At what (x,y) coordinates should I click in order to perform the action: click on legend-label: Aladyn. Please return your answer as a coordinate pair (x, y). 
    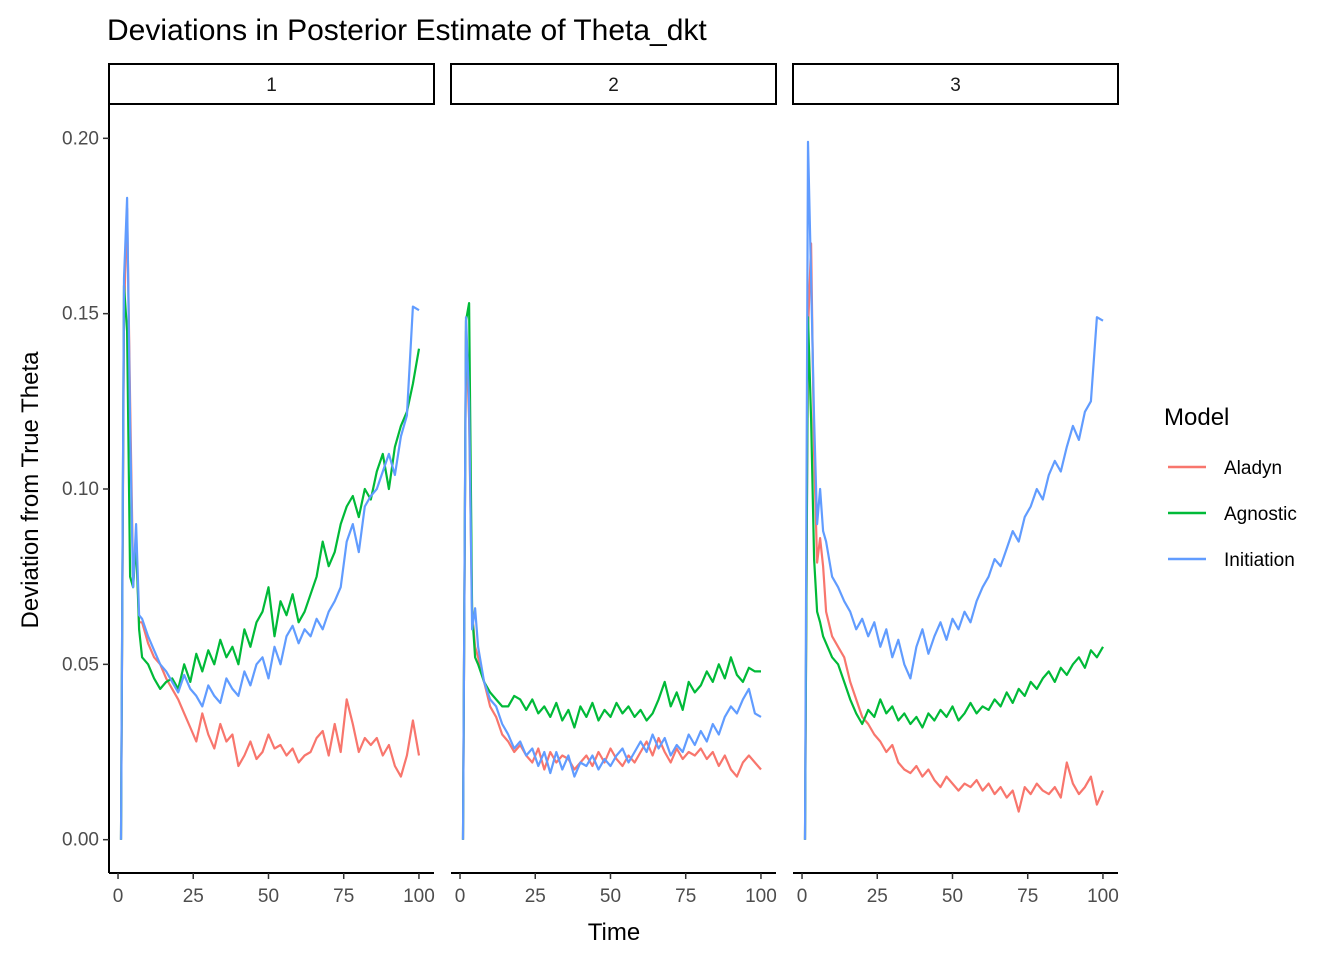
    Looking at the image, I should click on (1253, 468).